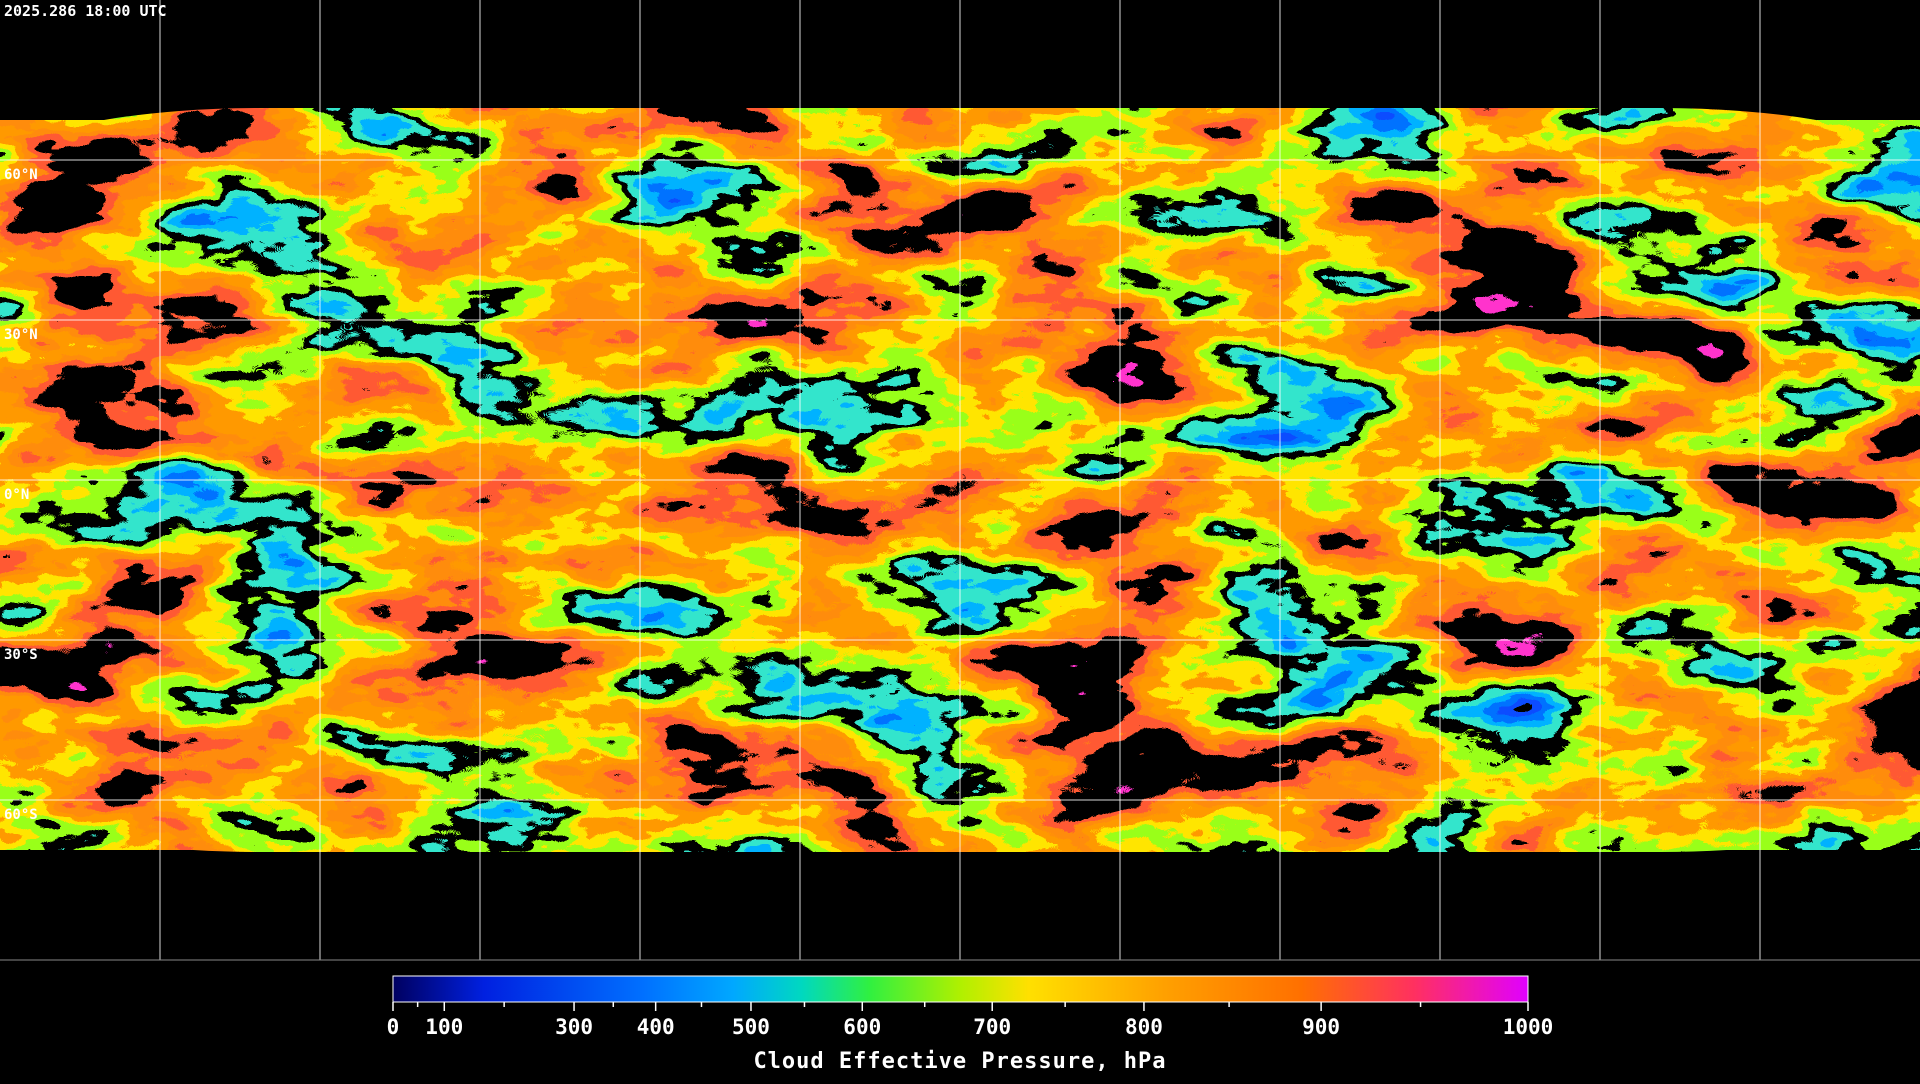 This screenshot has height=1084, width=1920. Describe the element at coordinates (574, 1027) in the screenshot. I see `colorbar-tick-label: 300` at that location.